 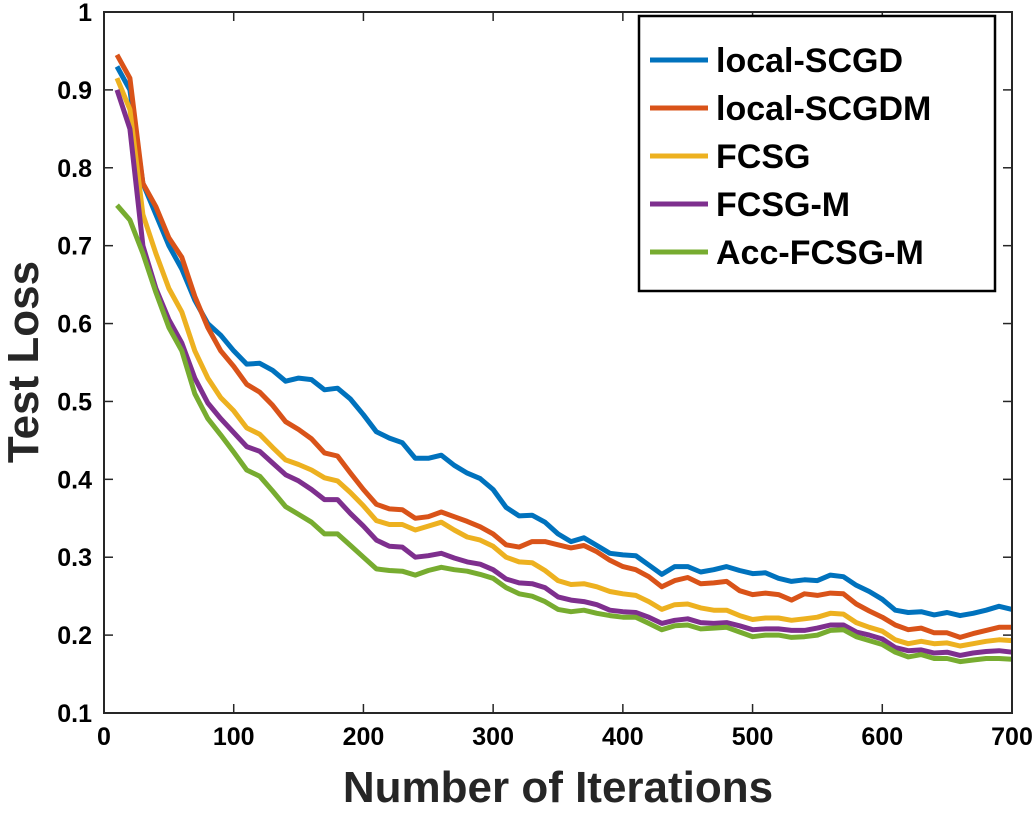 I want to click on x-tick-labels: 0 100 200 300 400 500 600 700, so click(x=565, y=737).